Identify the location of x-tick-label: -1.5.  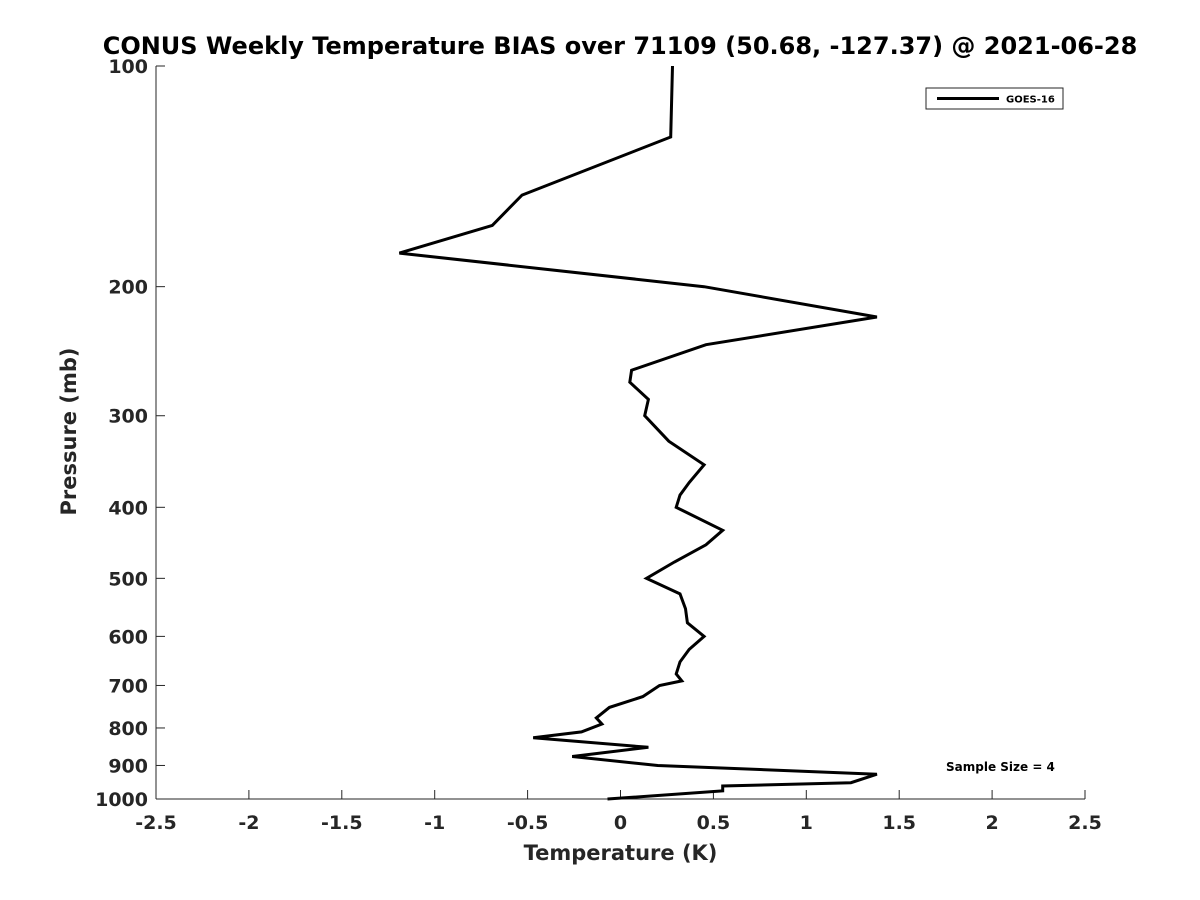
(342, 823).